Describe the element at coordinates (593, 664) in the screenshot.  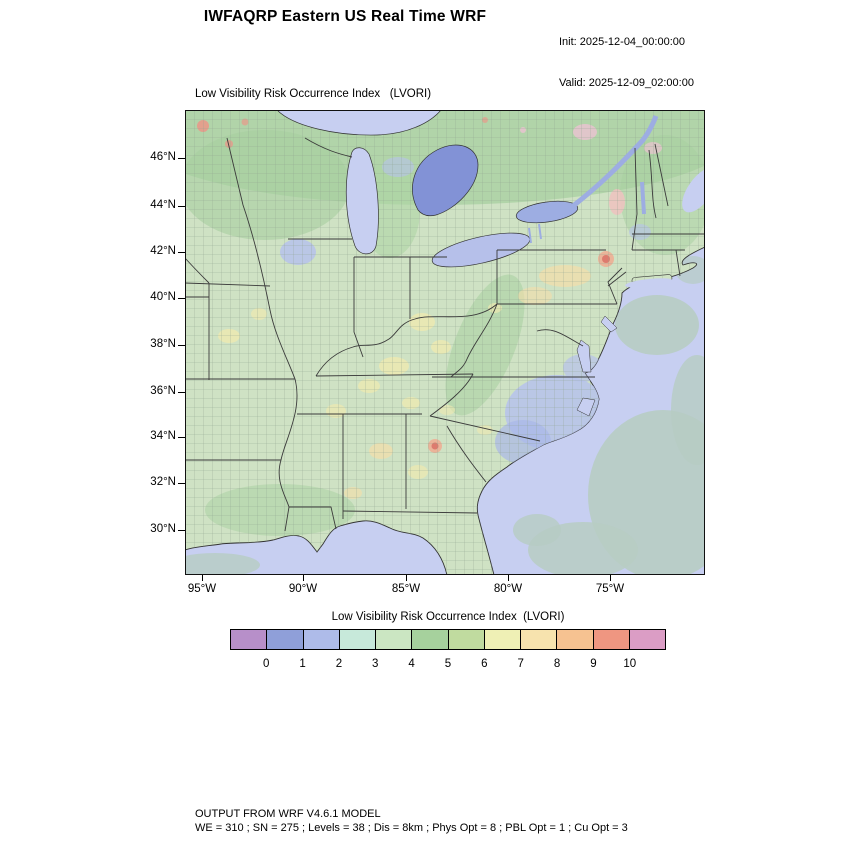
I see `colorbar-tick: 9` at that location.